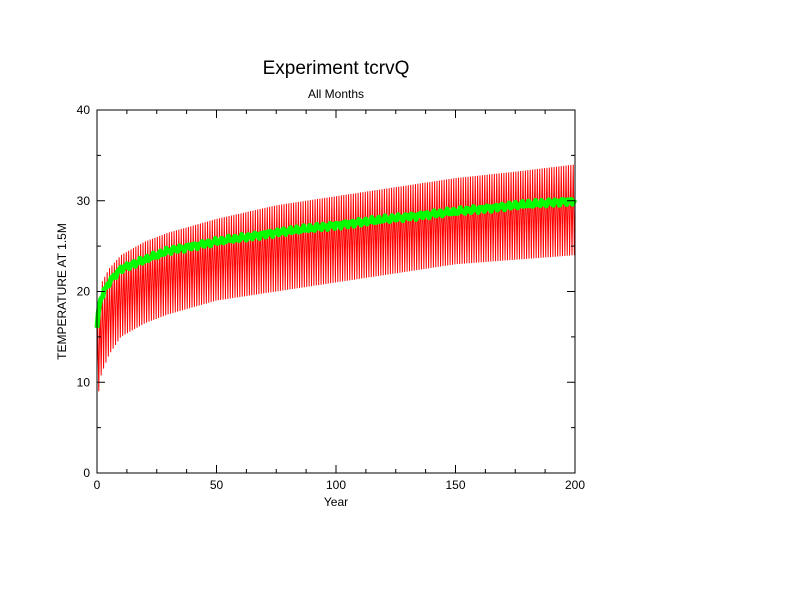 This screenshot has width=800, height=600. What do you see at coordinates (336, 502) in the screenshot?
I see `x-axis-label: Year` at bounding box center [336, 502].